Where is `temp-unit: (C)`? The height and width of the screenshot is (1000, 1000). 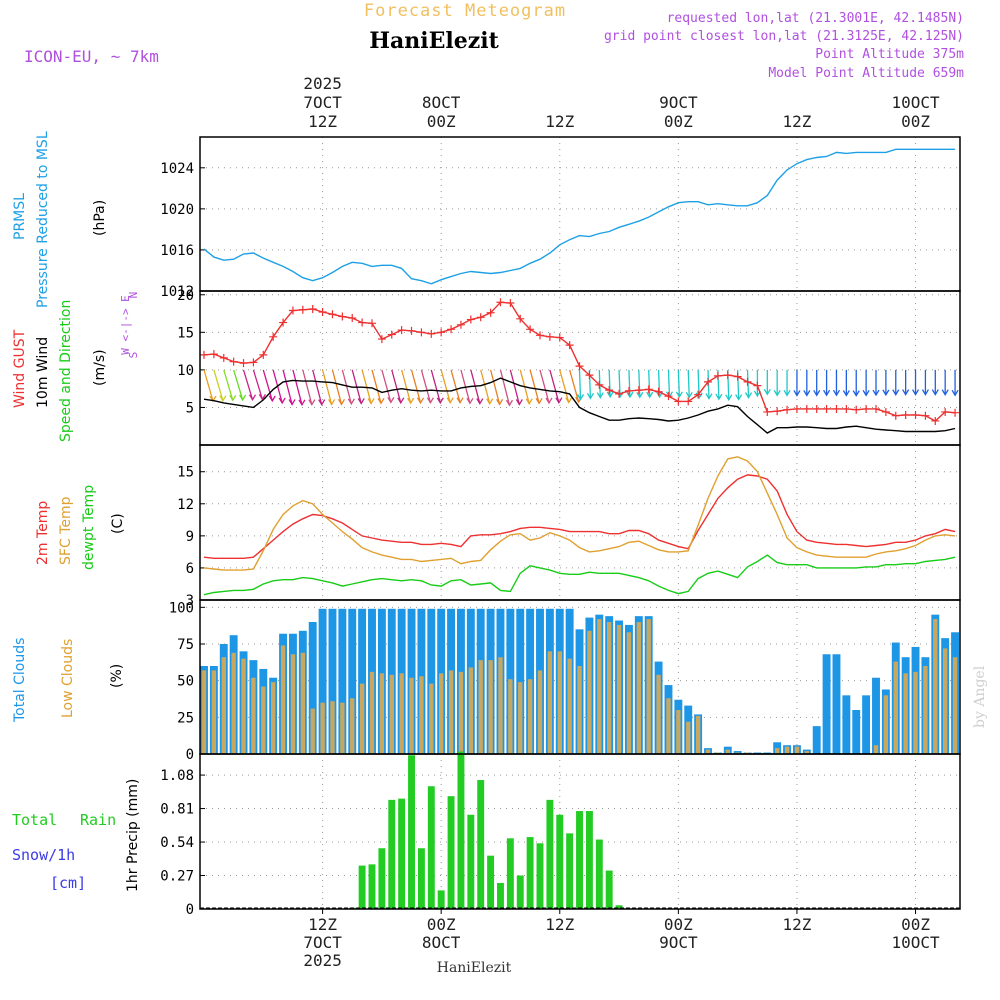 temp-unit: (C) is located at coordinates (118, 523).